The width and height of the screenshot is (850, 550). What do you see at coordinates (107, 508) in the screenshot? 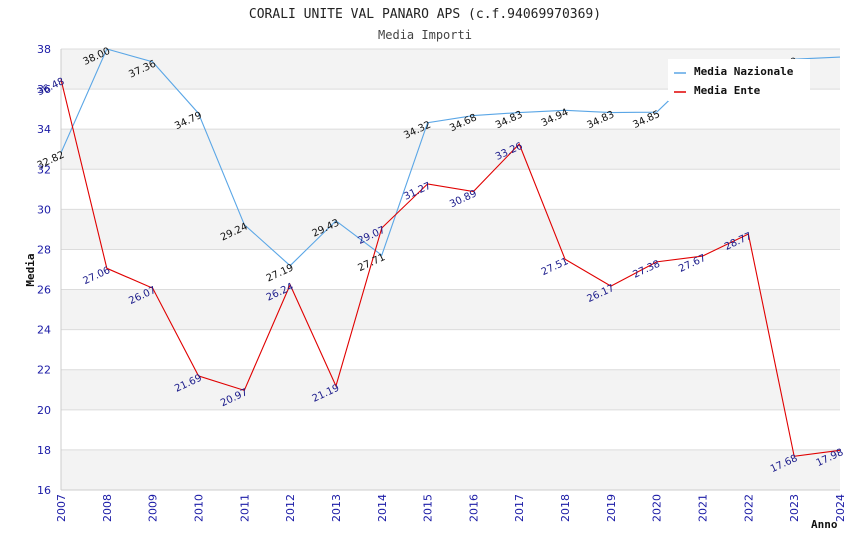
I see `x-tick-label: 2008` at bounding box center [107, 508].